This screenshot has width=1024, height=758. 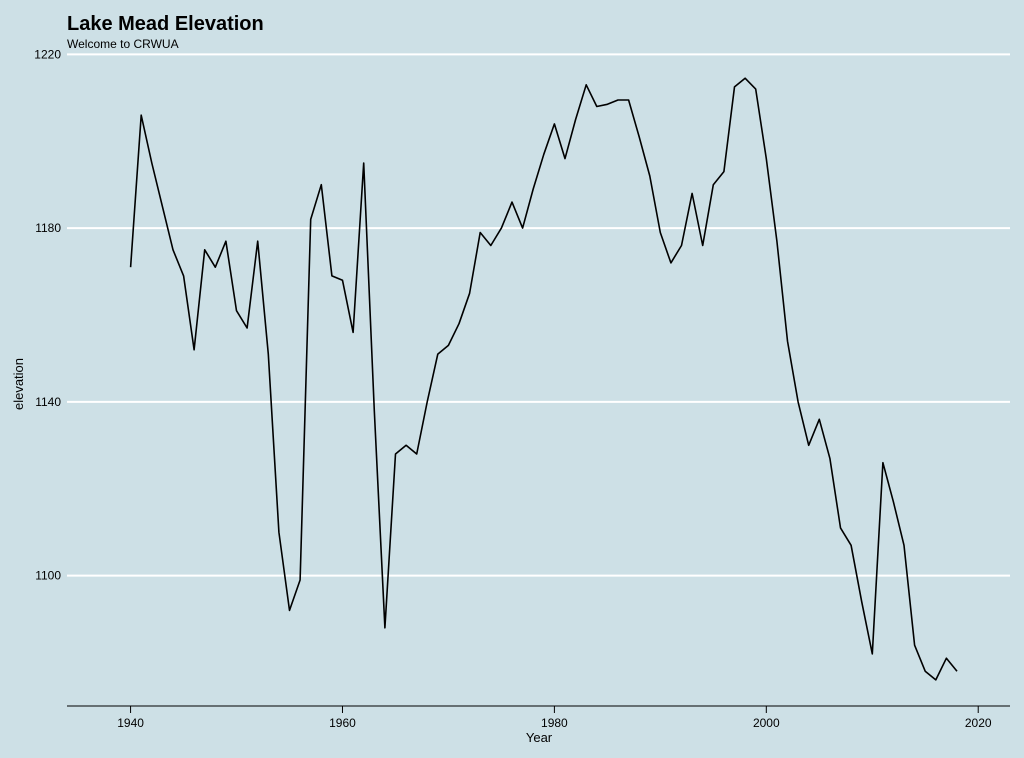 I want to click on x-tick-label: 1960, so click(x=342, y=723).